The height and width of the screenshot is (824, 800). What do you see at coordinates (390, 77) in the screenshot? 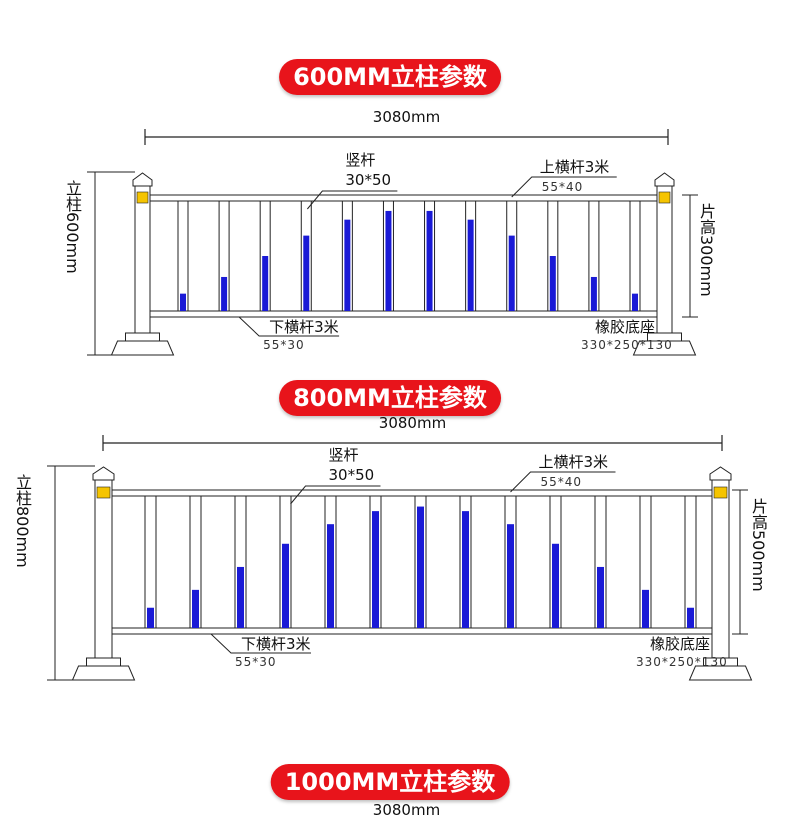
I see `section-title: 600MM立柱参数` at bounding box center [390, 77].